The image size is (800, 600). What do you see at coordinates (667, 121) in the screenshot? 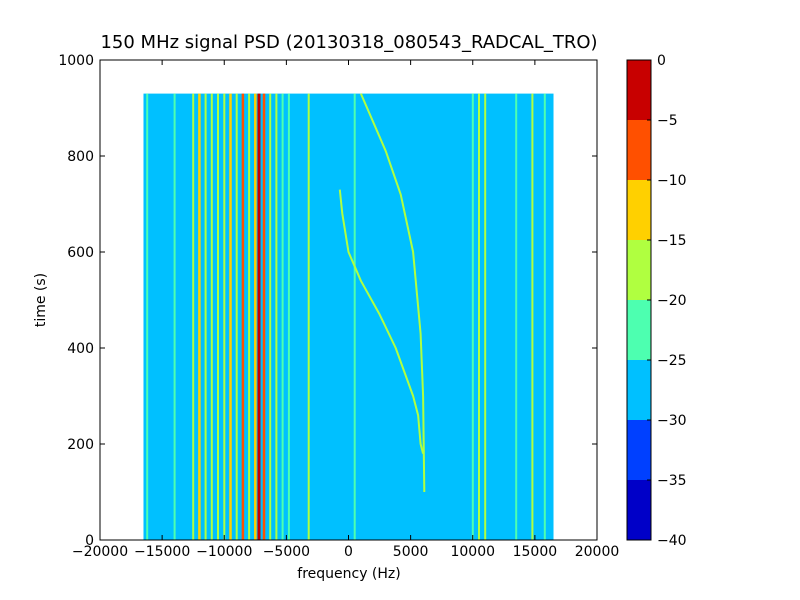
I see `colorbar-tick-label: −5` at bounding box center [667, 121].